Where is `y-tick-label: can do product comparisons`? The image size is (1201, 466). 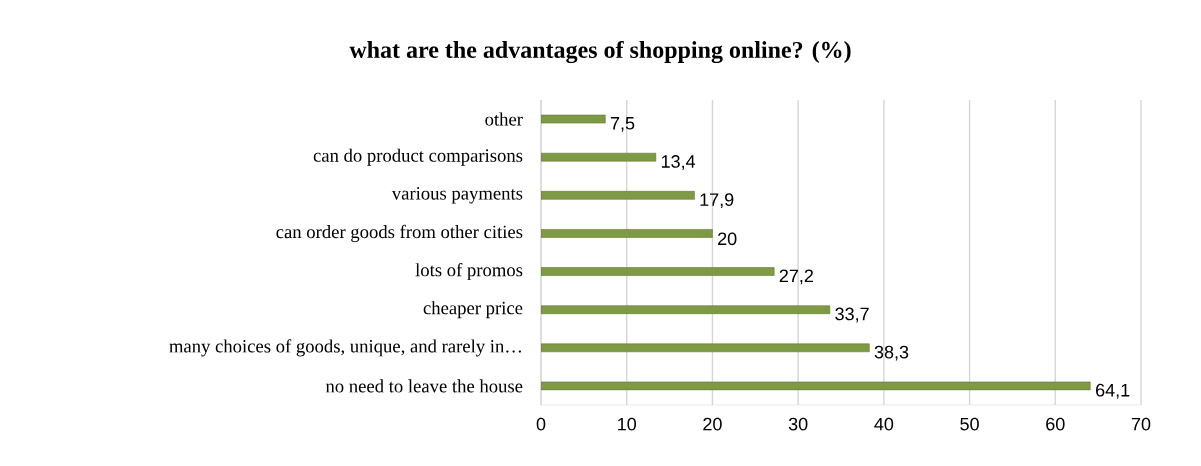 y-tick-label: can do product comparisons is located at coordinates (418, 157).